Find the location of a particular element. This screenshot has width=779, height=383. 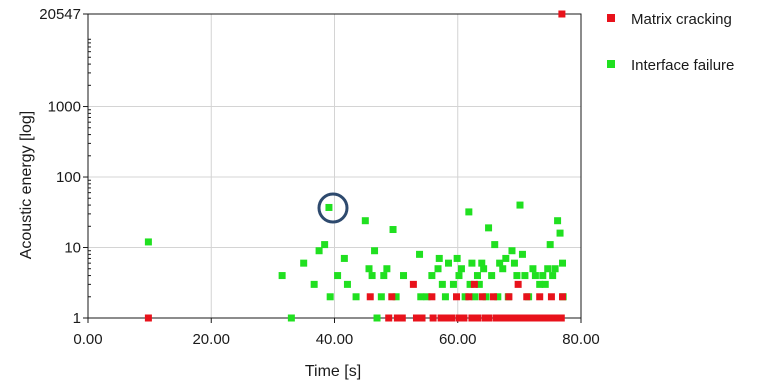

y-tick-label: 1000 is located at coordinates (64, 107).